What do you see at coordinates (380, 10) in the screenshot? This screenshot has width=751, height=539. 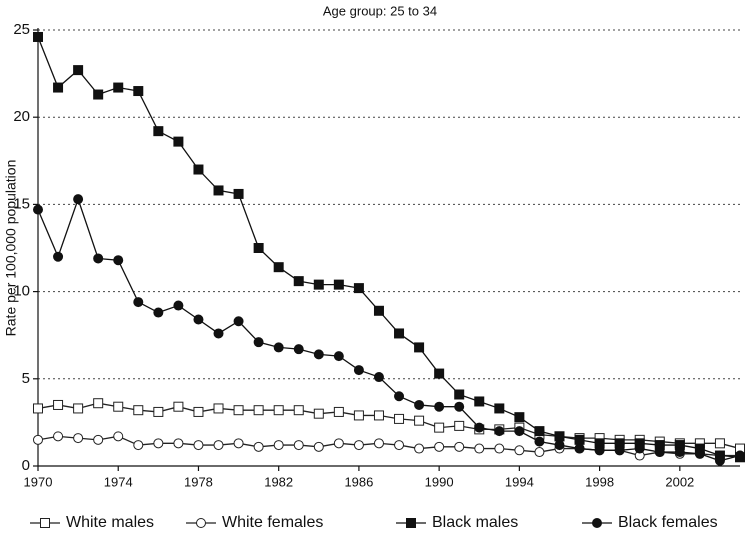 I see `chart-title: Age group: 25 to 34` at bounding box center [380, 10].